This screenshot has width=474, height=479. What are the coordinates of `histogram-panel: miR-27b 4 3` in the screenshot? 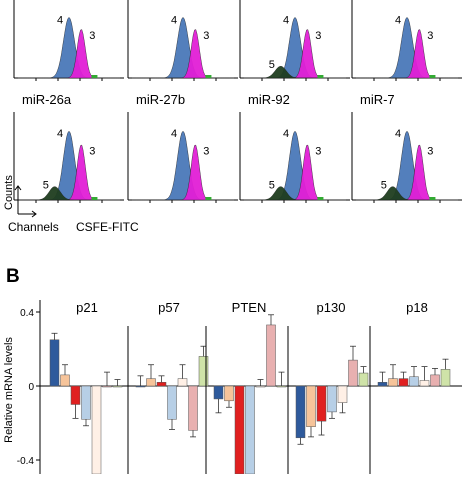 It's located at (182, 147).